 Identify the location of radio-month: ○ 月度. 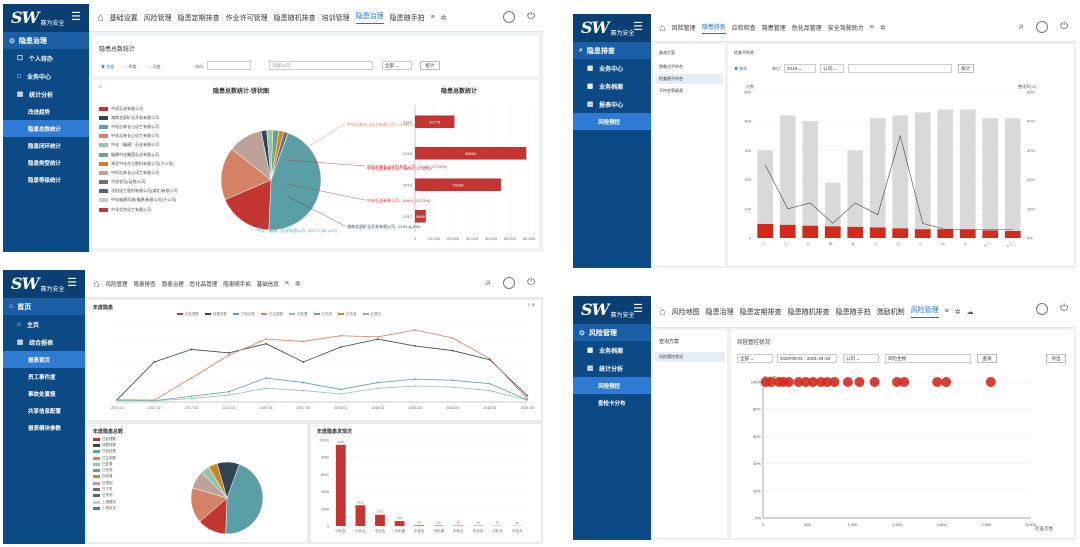
(155, 66).